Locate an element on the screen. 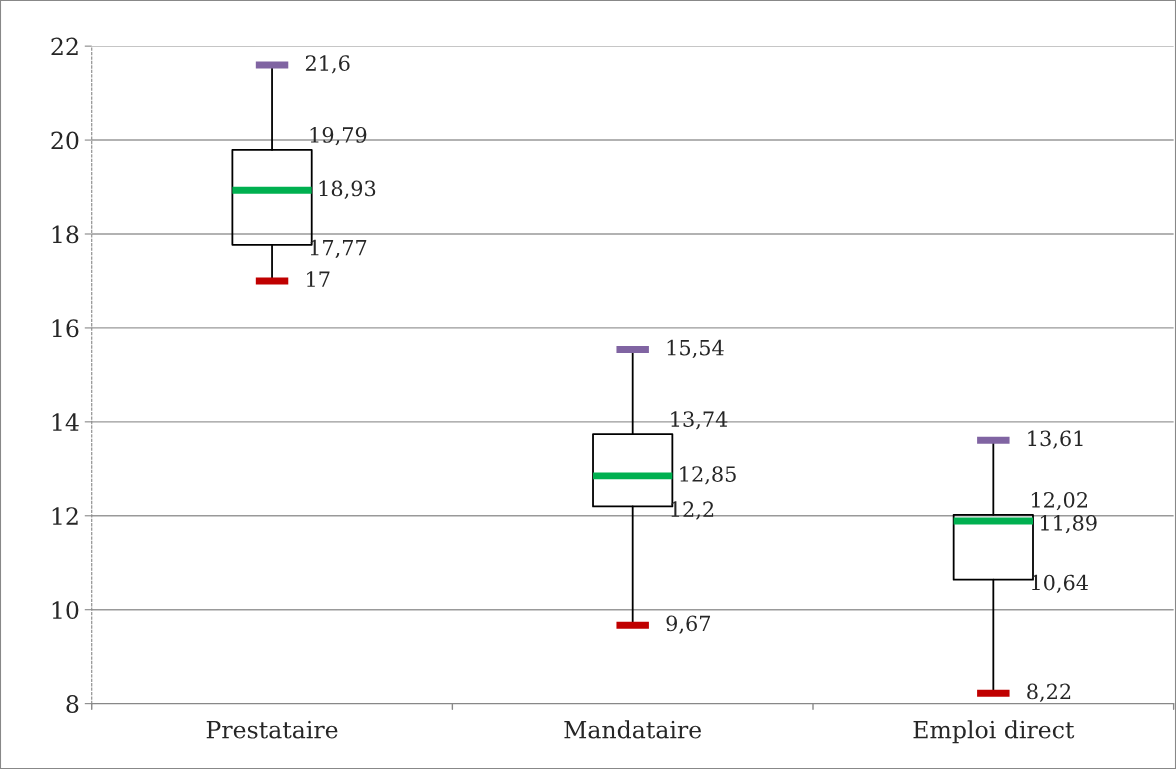 The image size is (1176, 769). annotation: 12,85 is located at coordinates (708, 475).